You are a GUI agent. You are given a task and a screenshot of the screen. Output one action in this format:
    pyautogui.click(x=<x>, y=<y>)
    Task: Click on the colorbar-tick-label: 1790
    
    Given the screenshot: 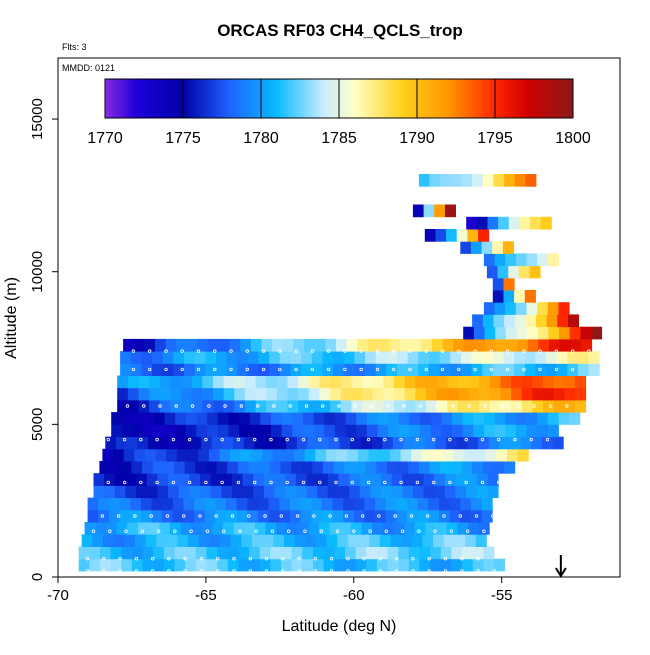 What is the action you would take?
    pyautogui.click(x=417, y=138)
    